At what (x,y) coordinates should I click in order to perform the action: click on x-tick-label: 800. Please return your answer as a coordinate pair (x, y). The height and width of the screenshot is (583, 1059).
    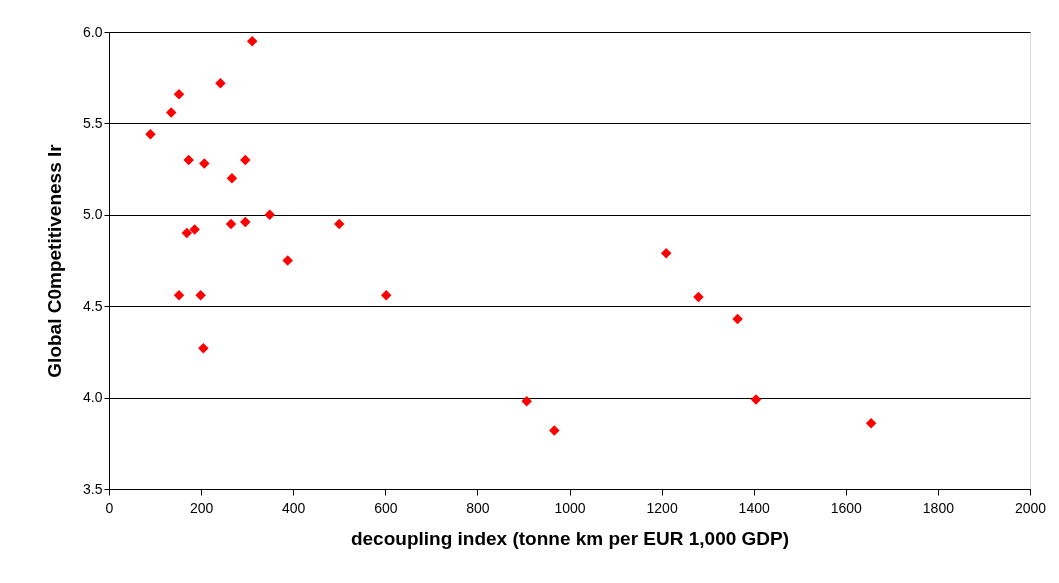
    Looking at the image, I should click on (478, 507).